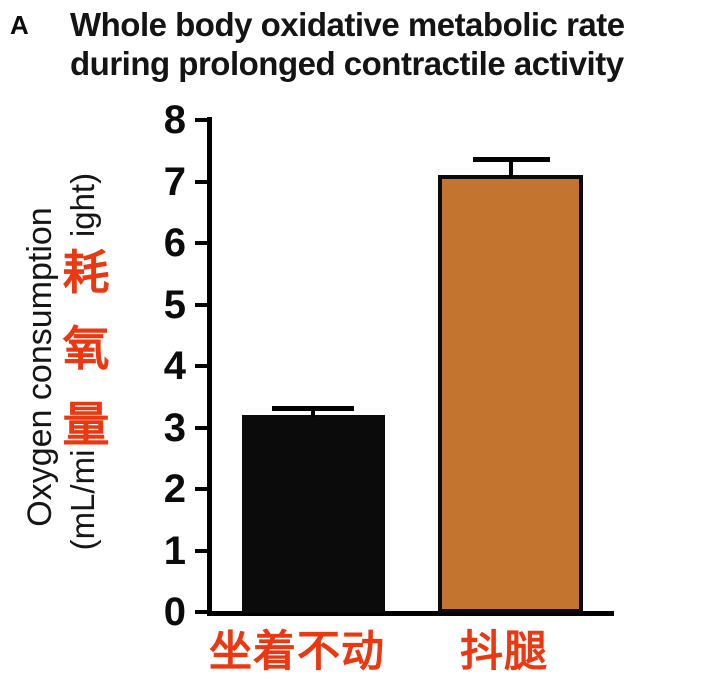  What do you see at coordinates (86, 272) in the screenshot?
I see `overlay-char-hao: 耗` at bounding box center [86, 272].